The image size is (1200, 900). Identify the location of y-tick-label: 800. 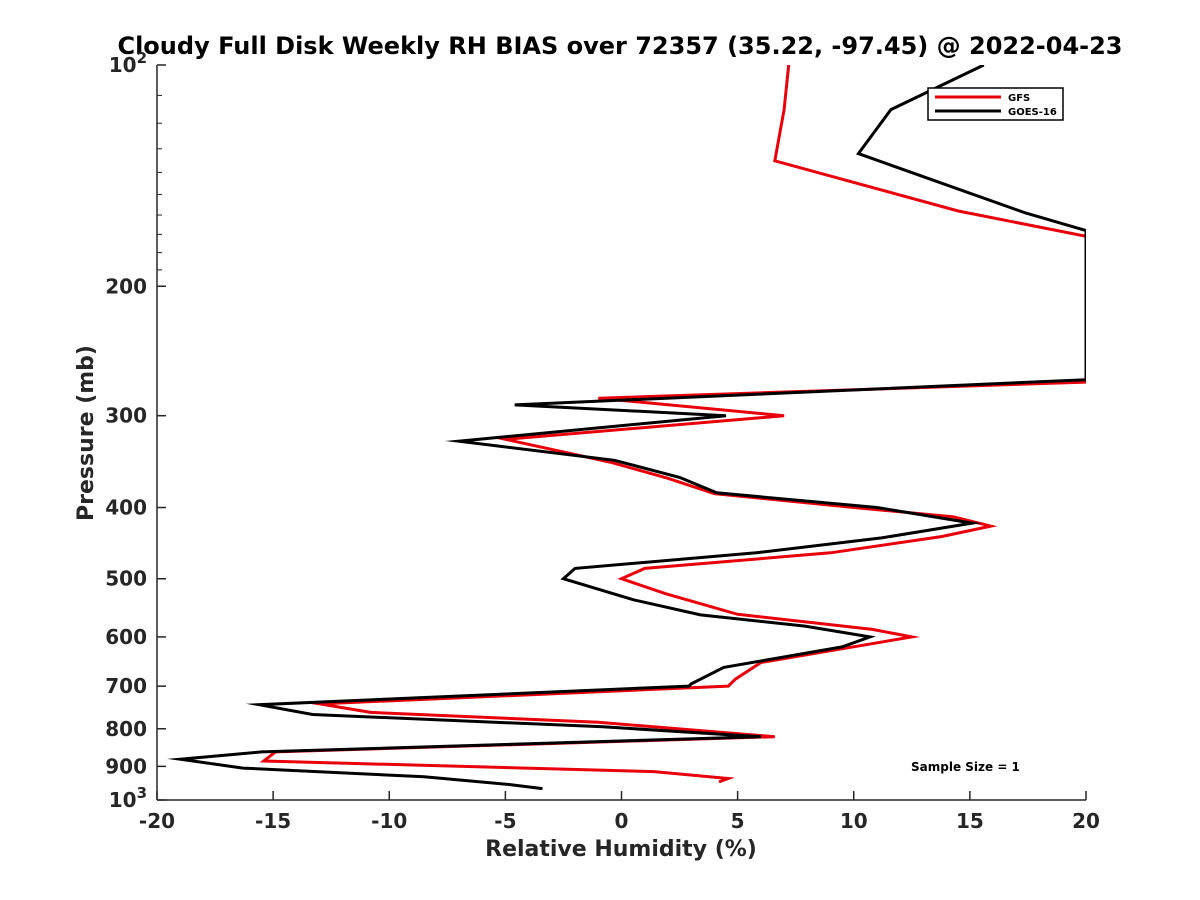
(126, 729).